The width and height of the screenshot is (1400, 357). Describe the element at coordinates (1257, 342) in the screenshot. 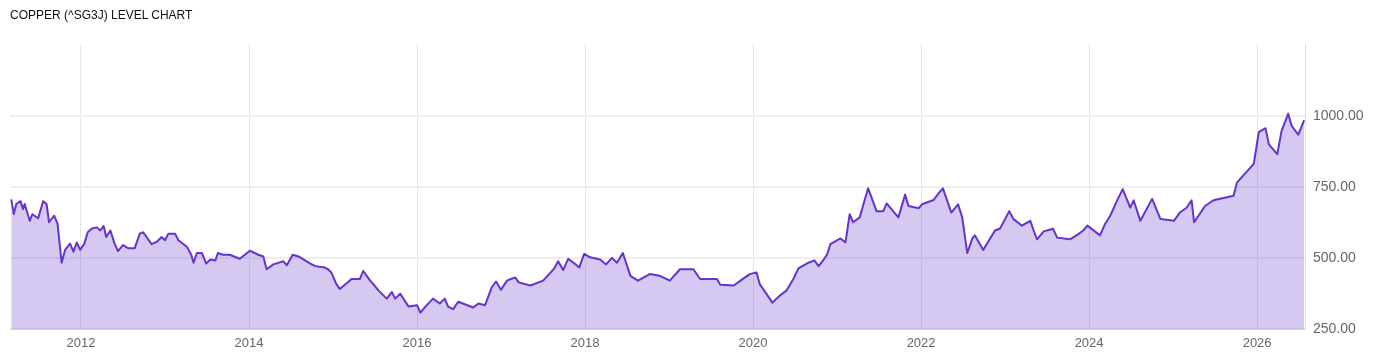

I see `x-tick-label: 2026` at that location.